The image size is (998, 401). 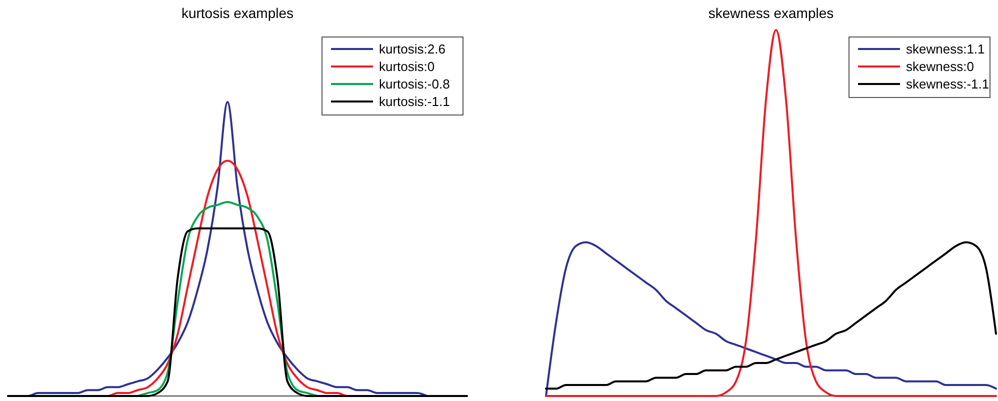 What do you see at coordinates (771, 13) in the screenshot?
I see `chart-title: skewness examples` at bounding box center [771, 13].